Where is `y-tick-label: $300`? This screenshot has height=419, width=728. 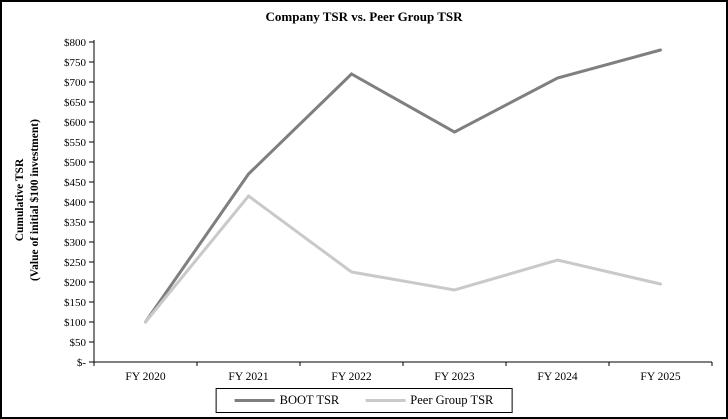 y-tick-label: $300 is located at coordinates (75, 243).